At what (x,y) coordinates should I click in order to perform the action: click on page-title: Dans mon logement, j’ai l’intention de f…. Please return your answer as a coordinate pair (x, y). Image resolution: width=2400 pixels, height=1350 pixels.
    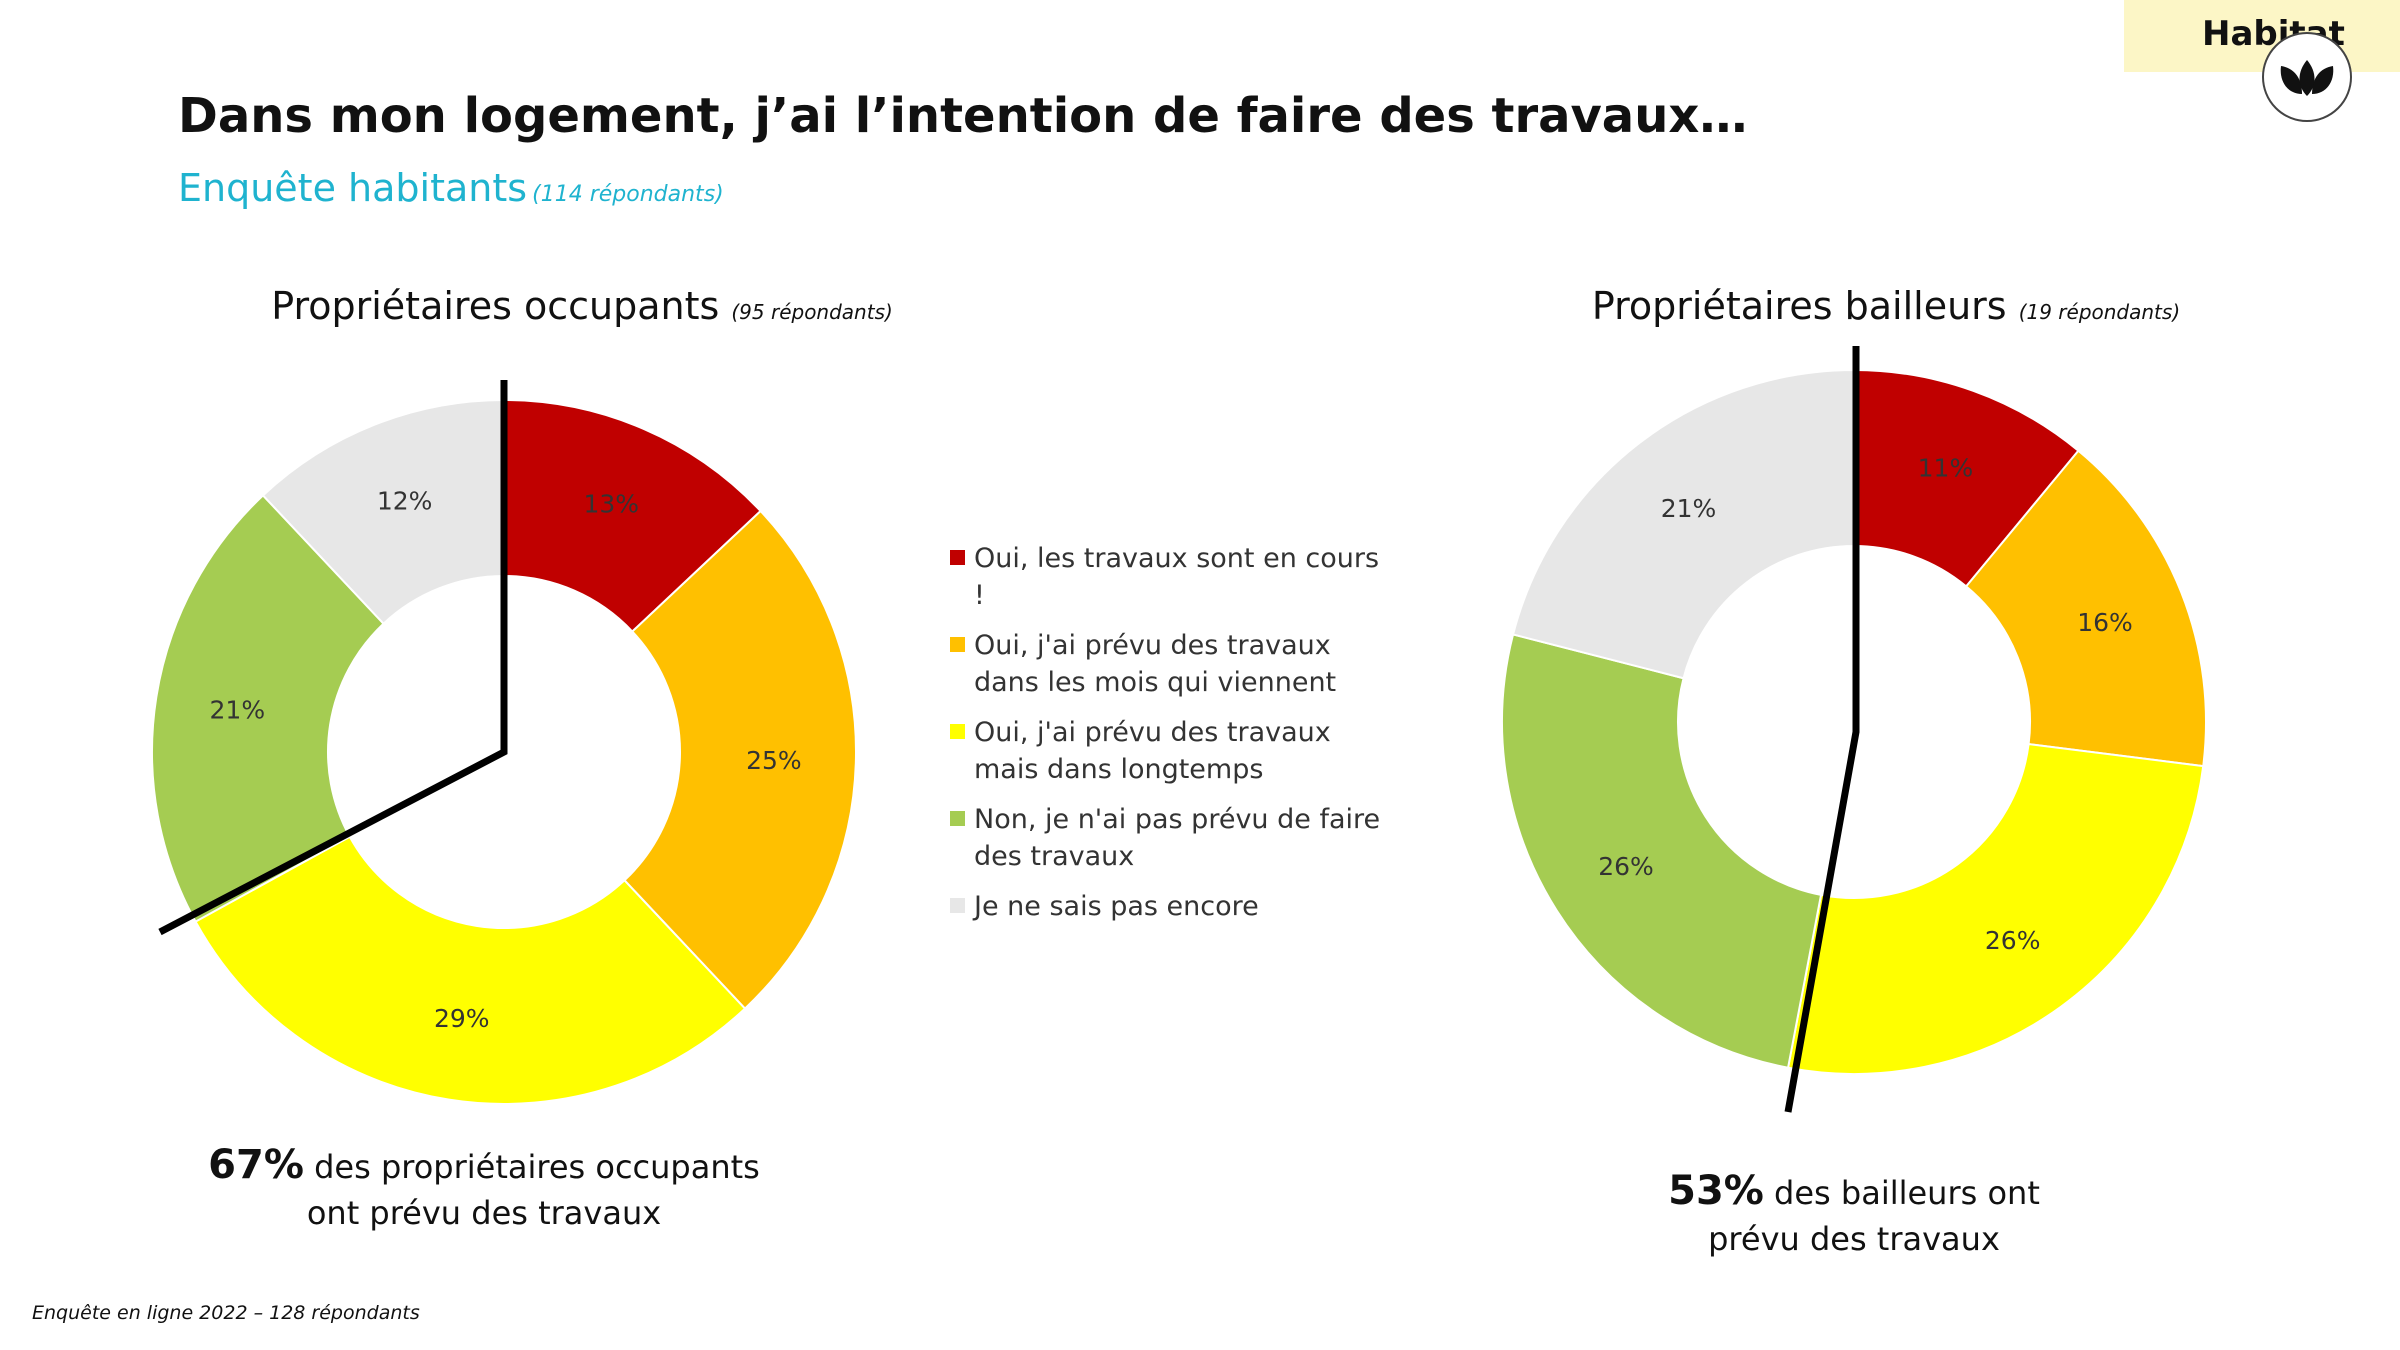
    Looking at the image, I should click on (963, 116).